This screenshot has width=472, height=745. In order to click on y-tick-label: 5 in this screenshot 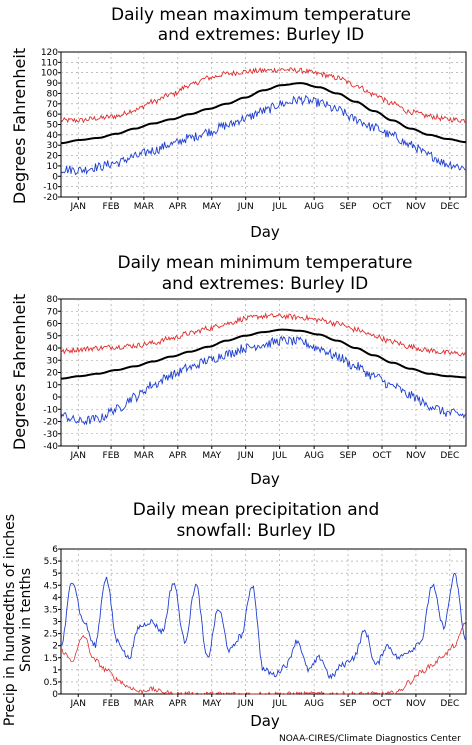, I will do `click(55, 574)`.